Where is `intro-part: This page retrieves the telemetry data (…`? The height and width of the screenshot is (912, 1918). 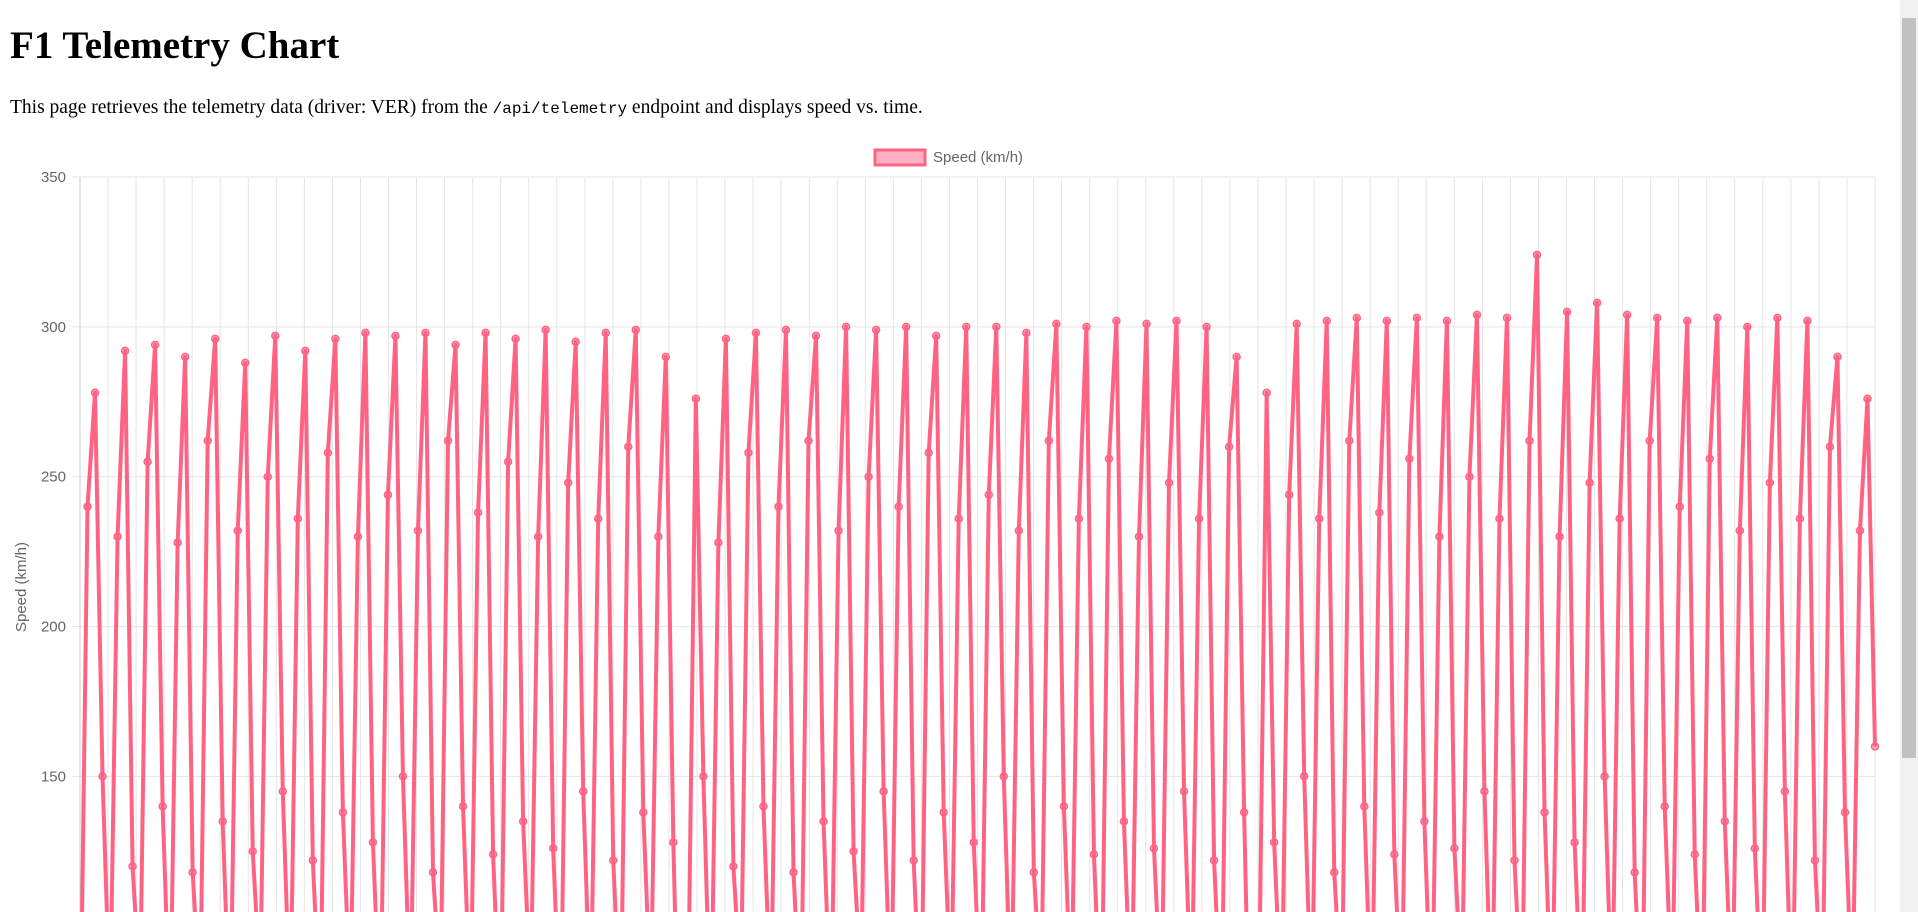 intro-part: This page retrieves the telemetry data (… is located at coordinates (251, 107).